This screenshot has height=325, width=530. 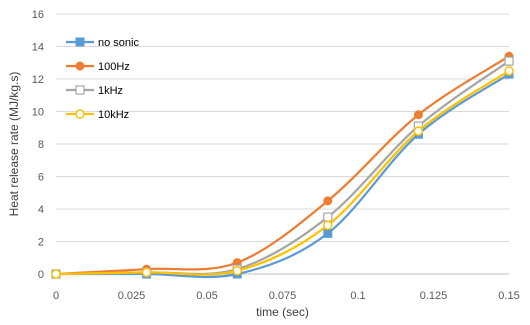 I want to click on legend-label: no sonic, so click(x=118, y=43).